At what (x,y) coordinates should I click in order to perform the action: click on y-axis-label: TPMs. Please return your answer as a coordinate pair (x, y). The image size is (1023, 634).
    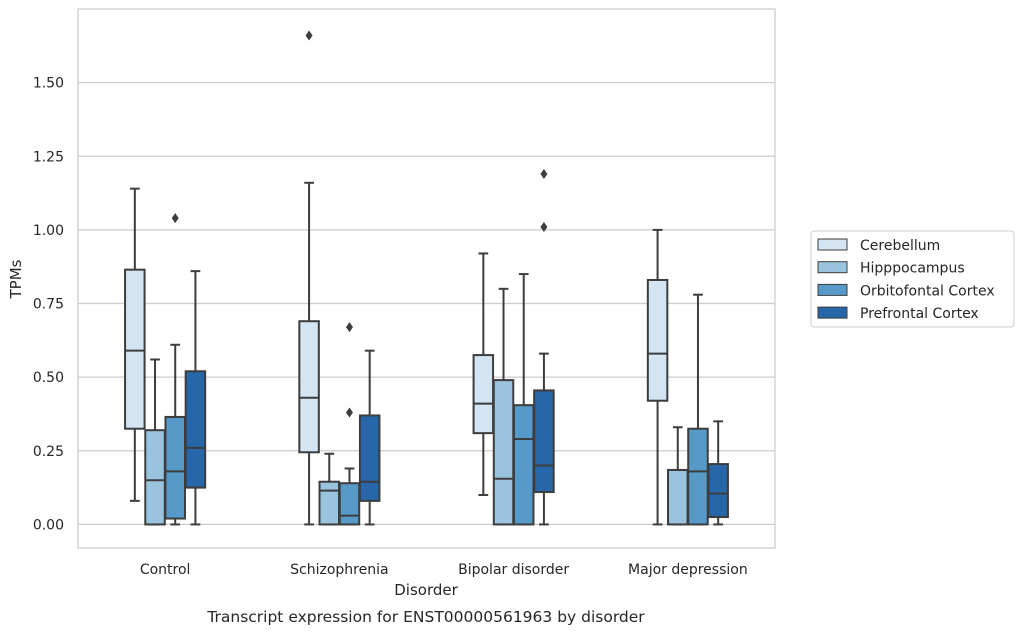
    Looking at the image, I should click on (16, 279).